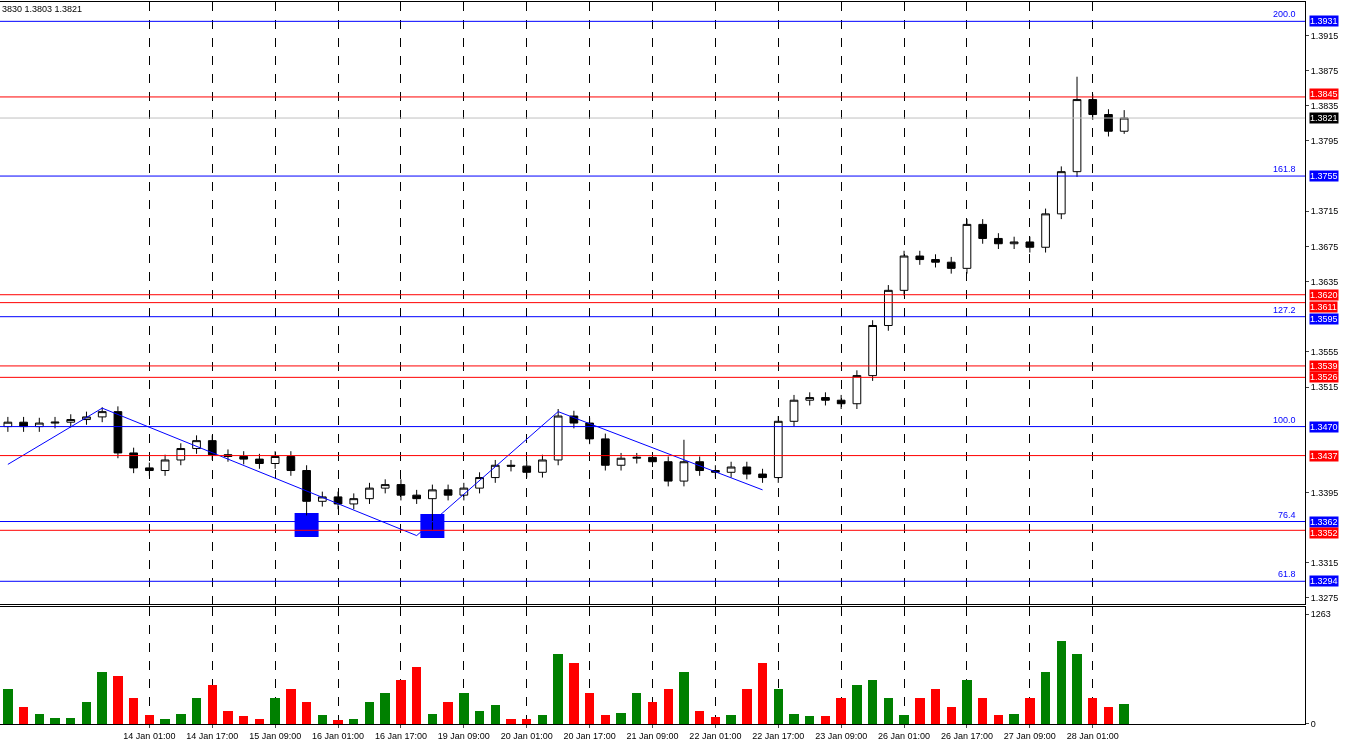 Image resolution: width=1350 pixels, height=750 pixels. What do you see at coordinates (1284, 14) in the screenshot?
I see `annotation: 200.0` at bounding box center [1284, 14].